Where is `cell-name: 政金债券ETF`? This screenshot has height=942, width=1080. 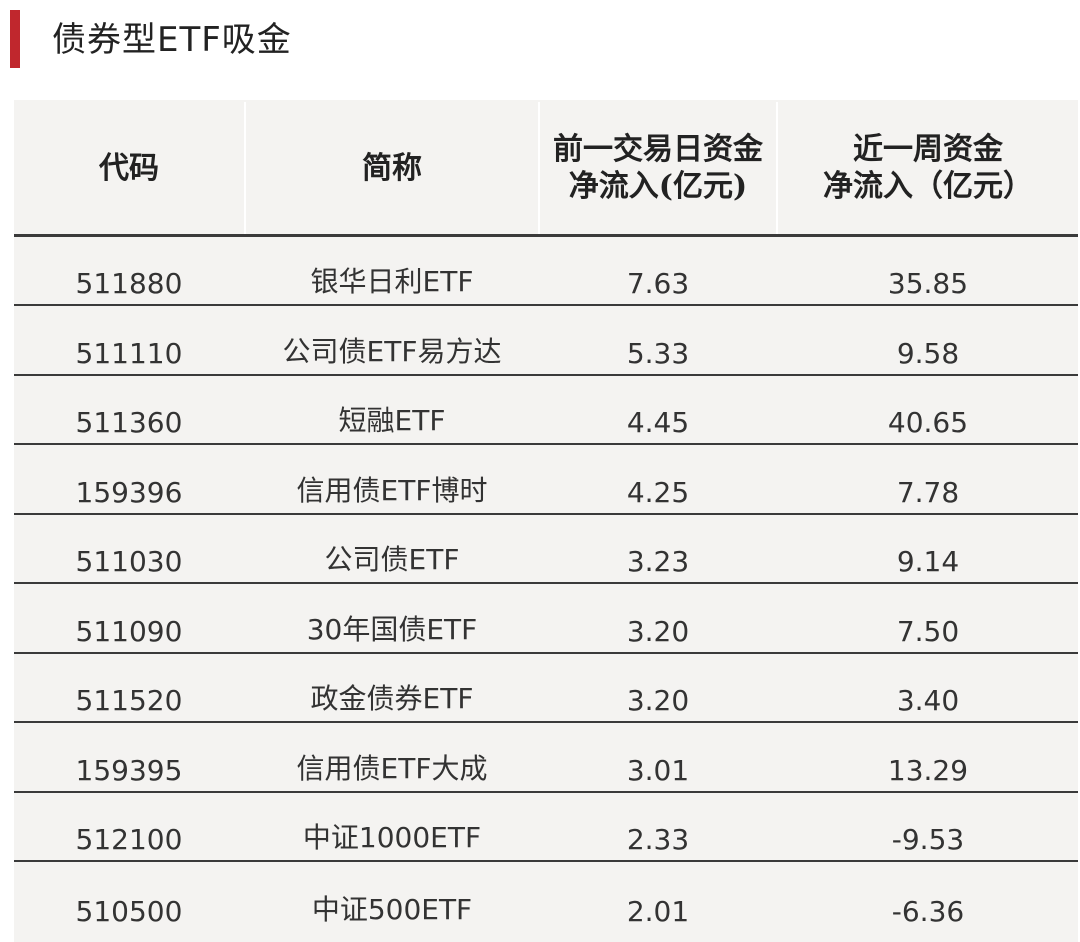
cell-name: 政金债券ETF is located at coordinates (392, 698).